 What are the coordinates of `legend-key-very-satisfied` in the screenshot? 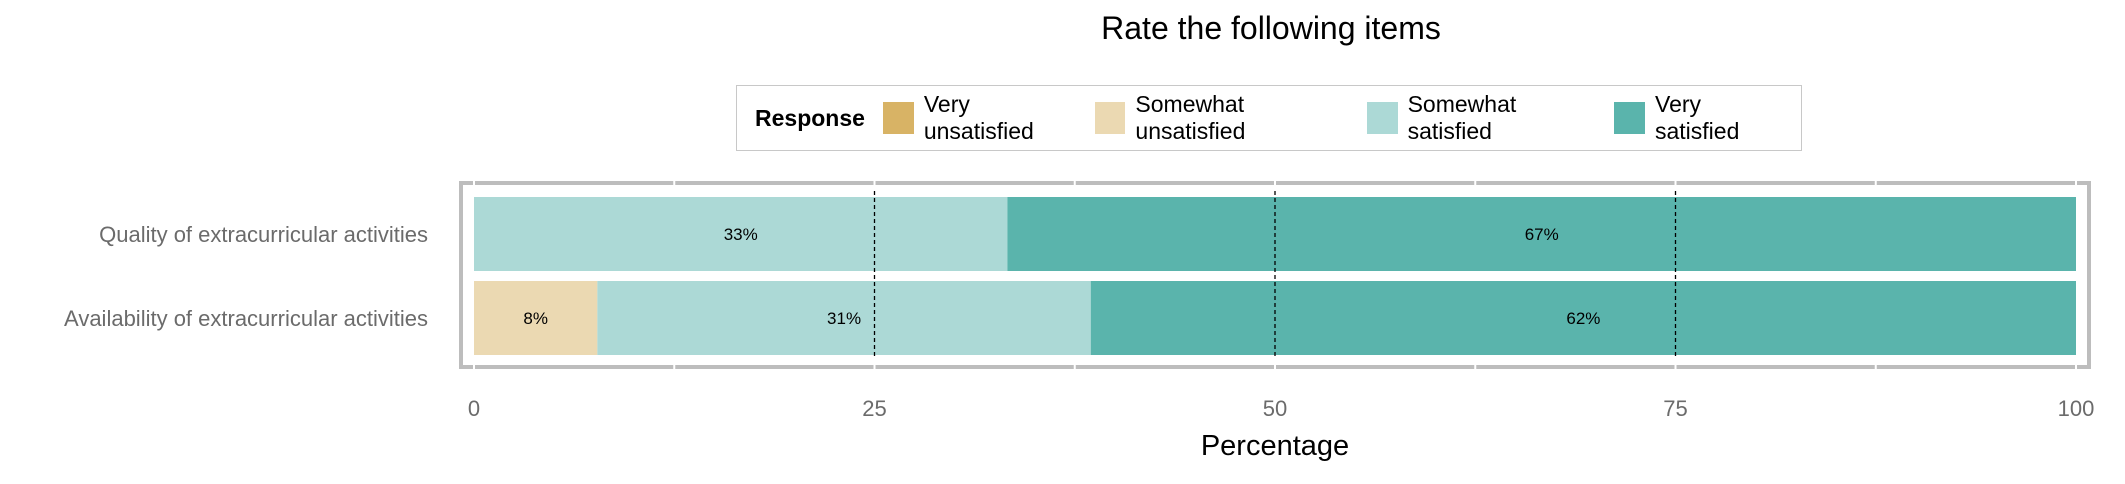 It's located at (1629, 118).